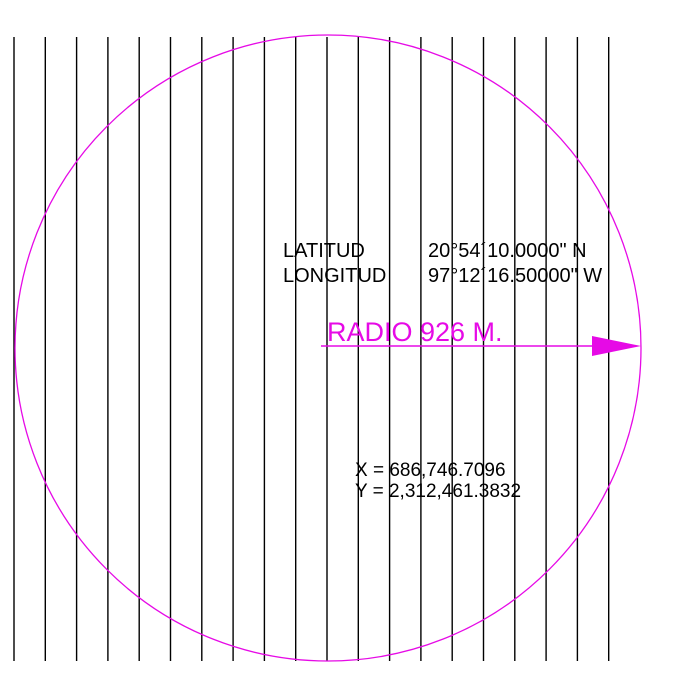 The image size is (691, 693). I want to click on longitude-label: LONGITUD, so click(334, 276).